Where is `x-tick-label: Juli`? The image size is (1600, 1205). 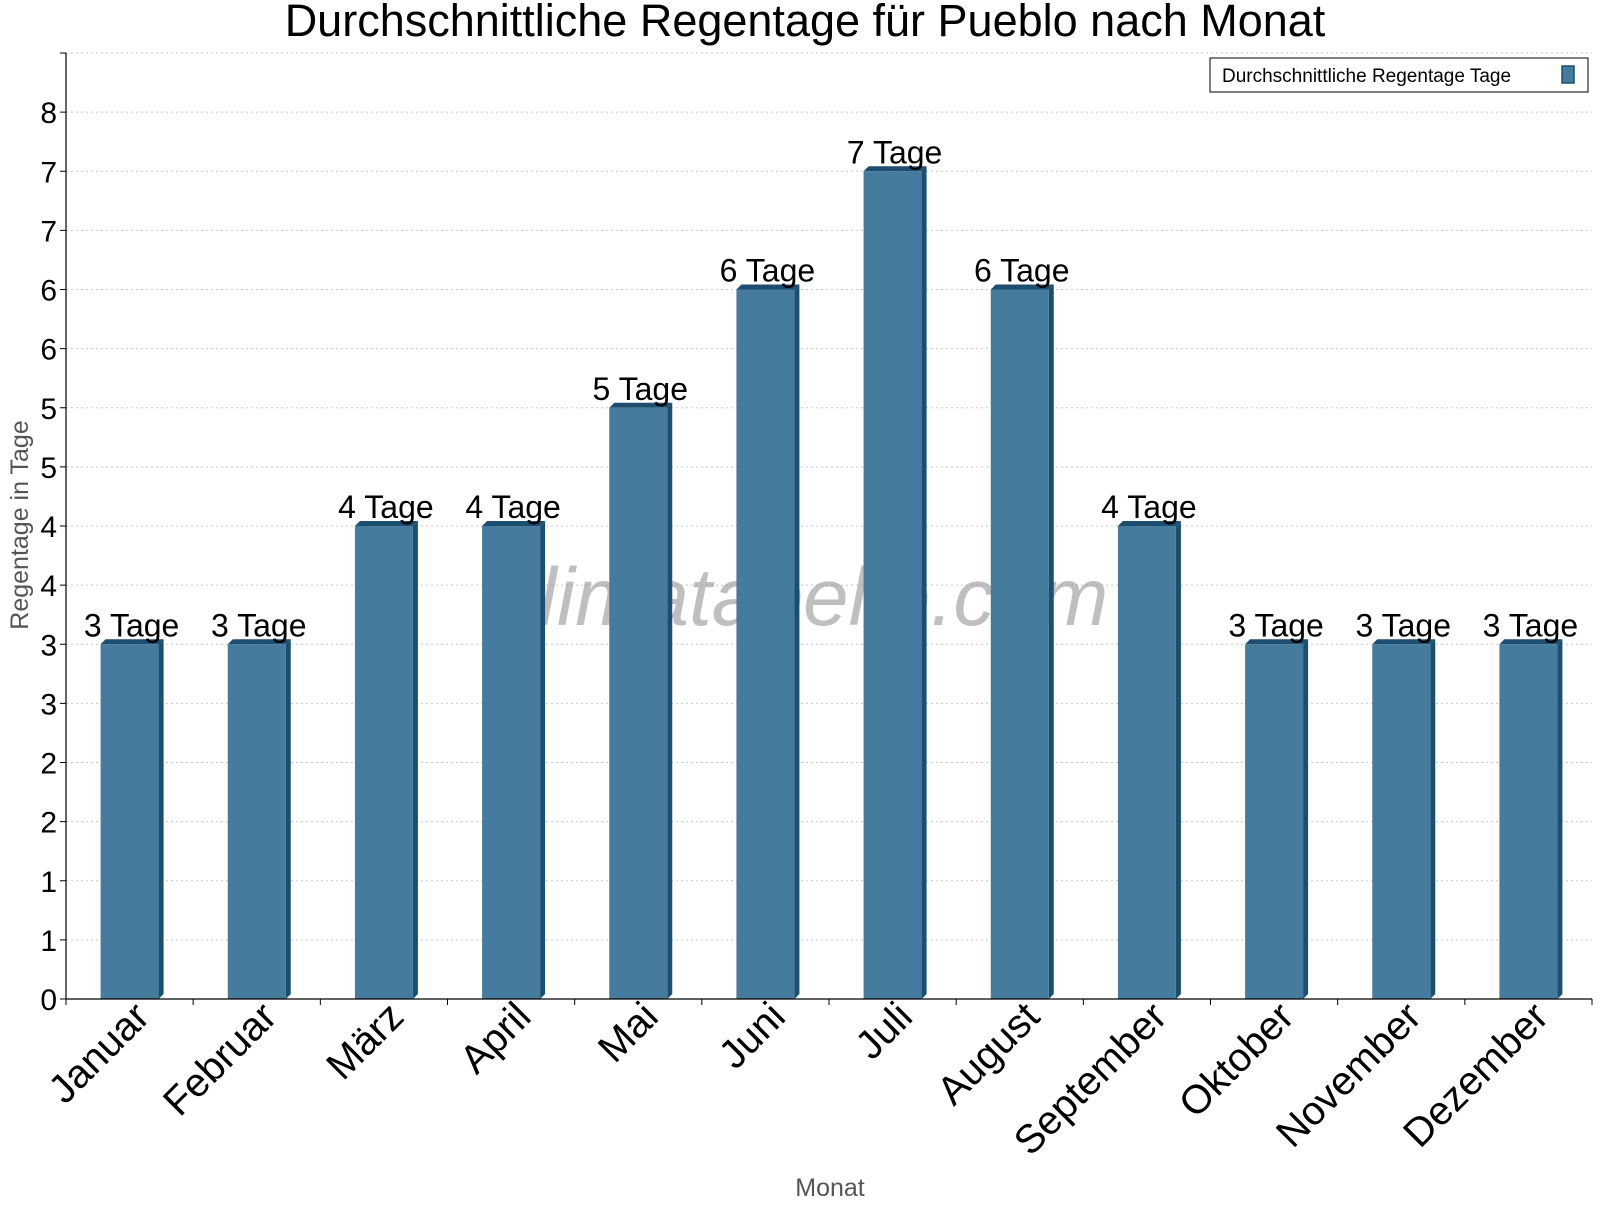 x-tick-label: Juli is located at coordinates (884, 1031).